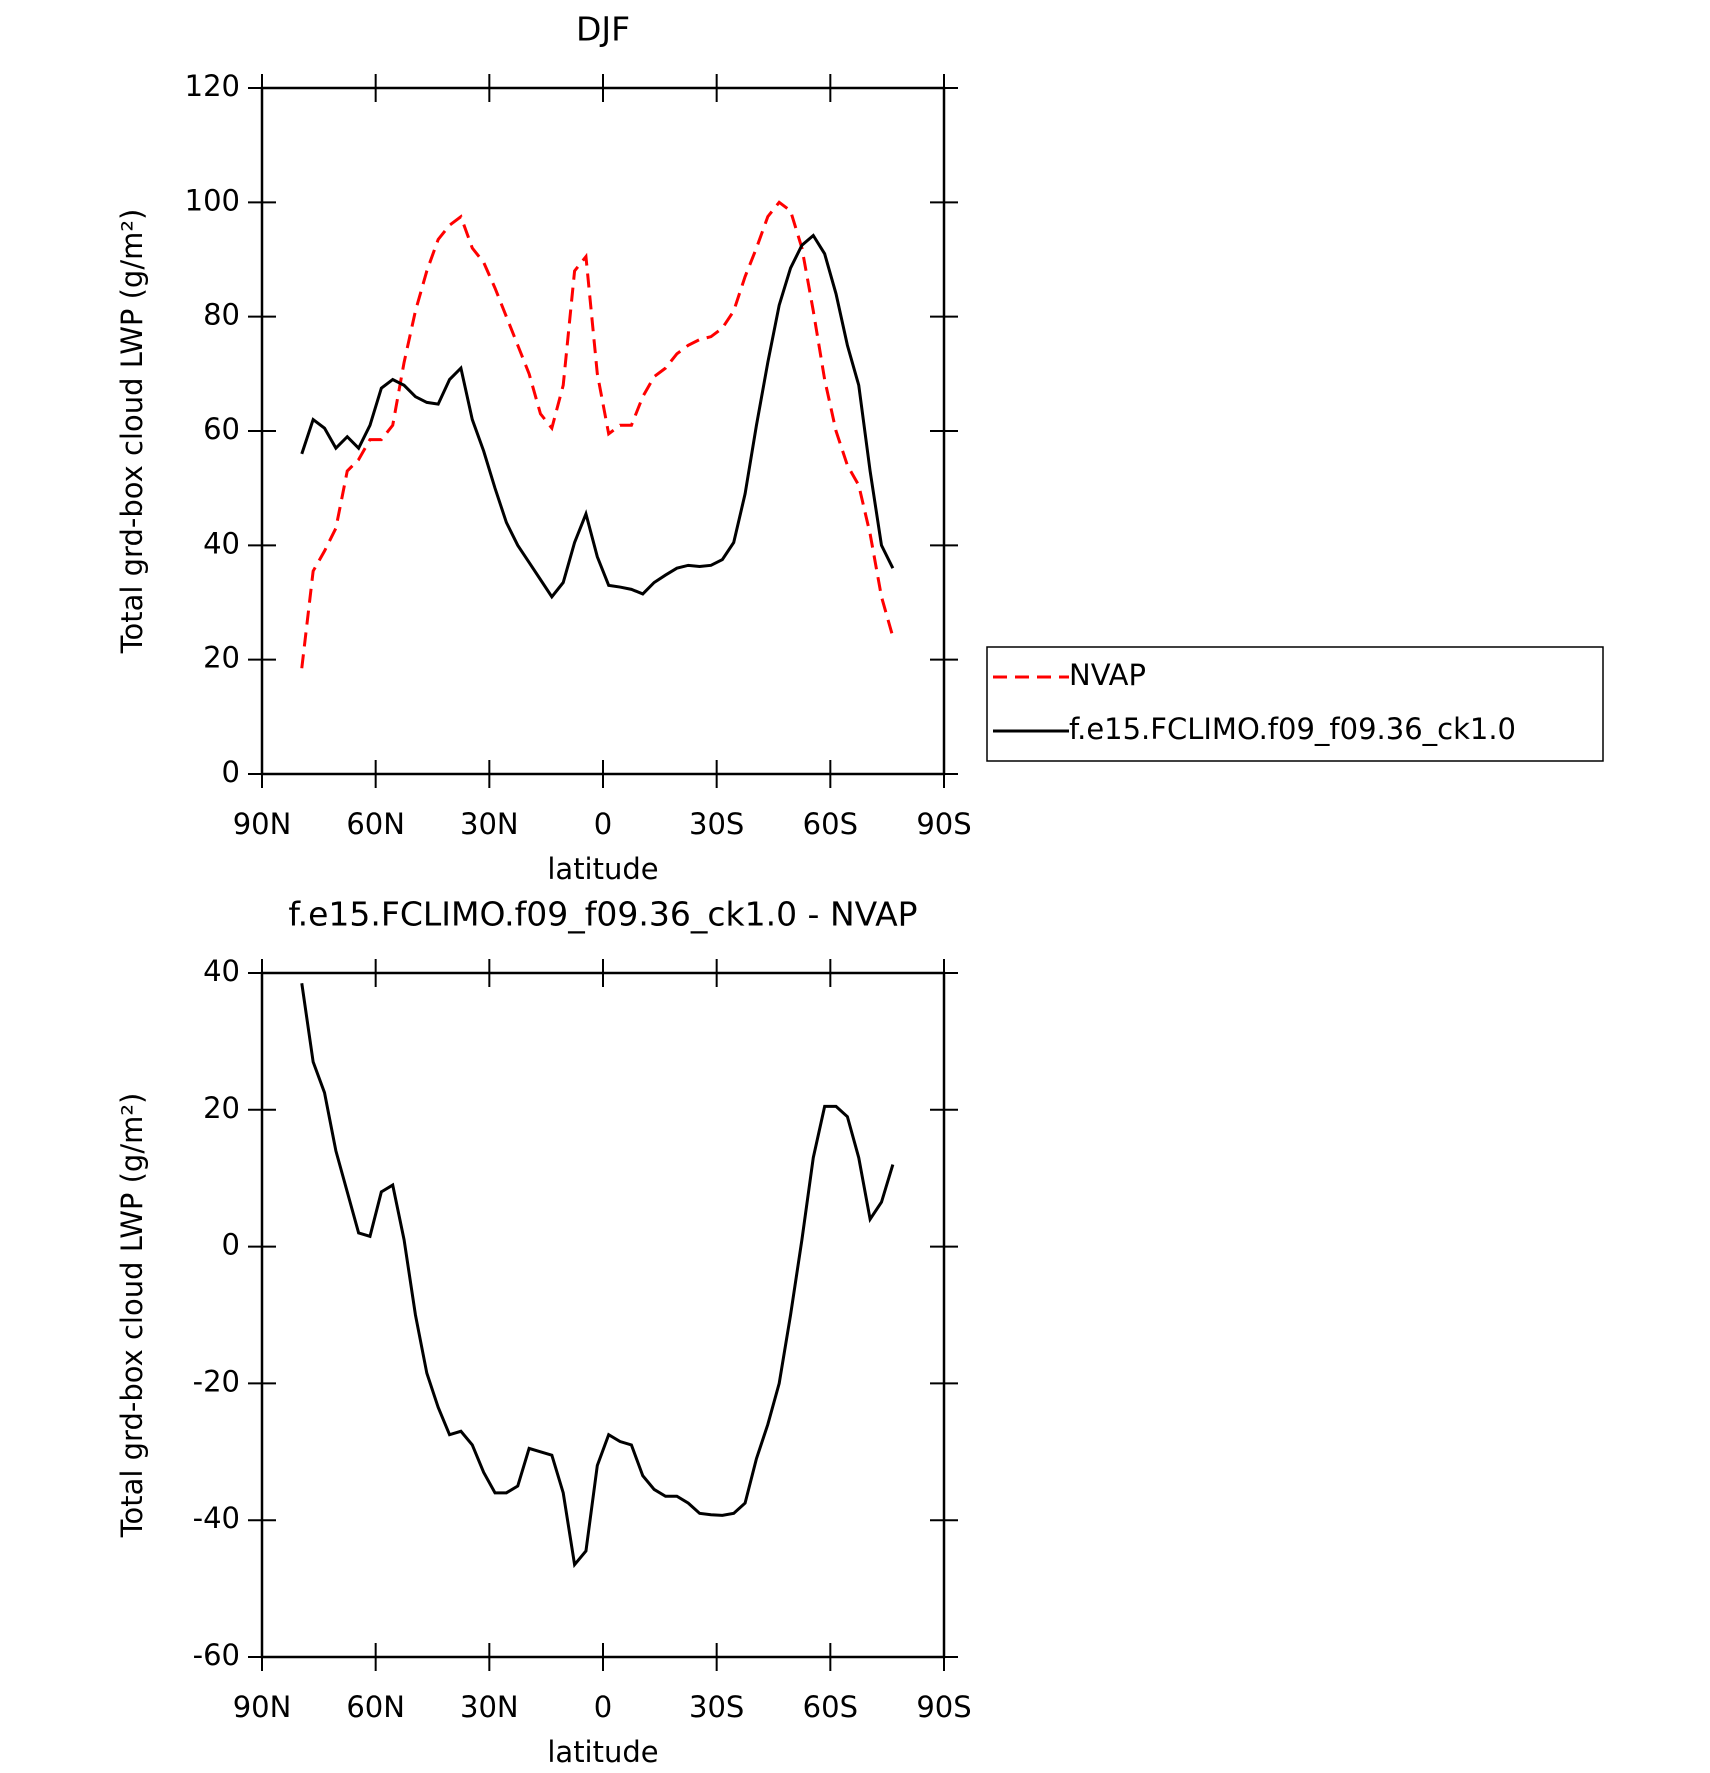 This screenshot has height=1773, width=1710. I want to click on y-tick-label: -60, so click(216, 1655).